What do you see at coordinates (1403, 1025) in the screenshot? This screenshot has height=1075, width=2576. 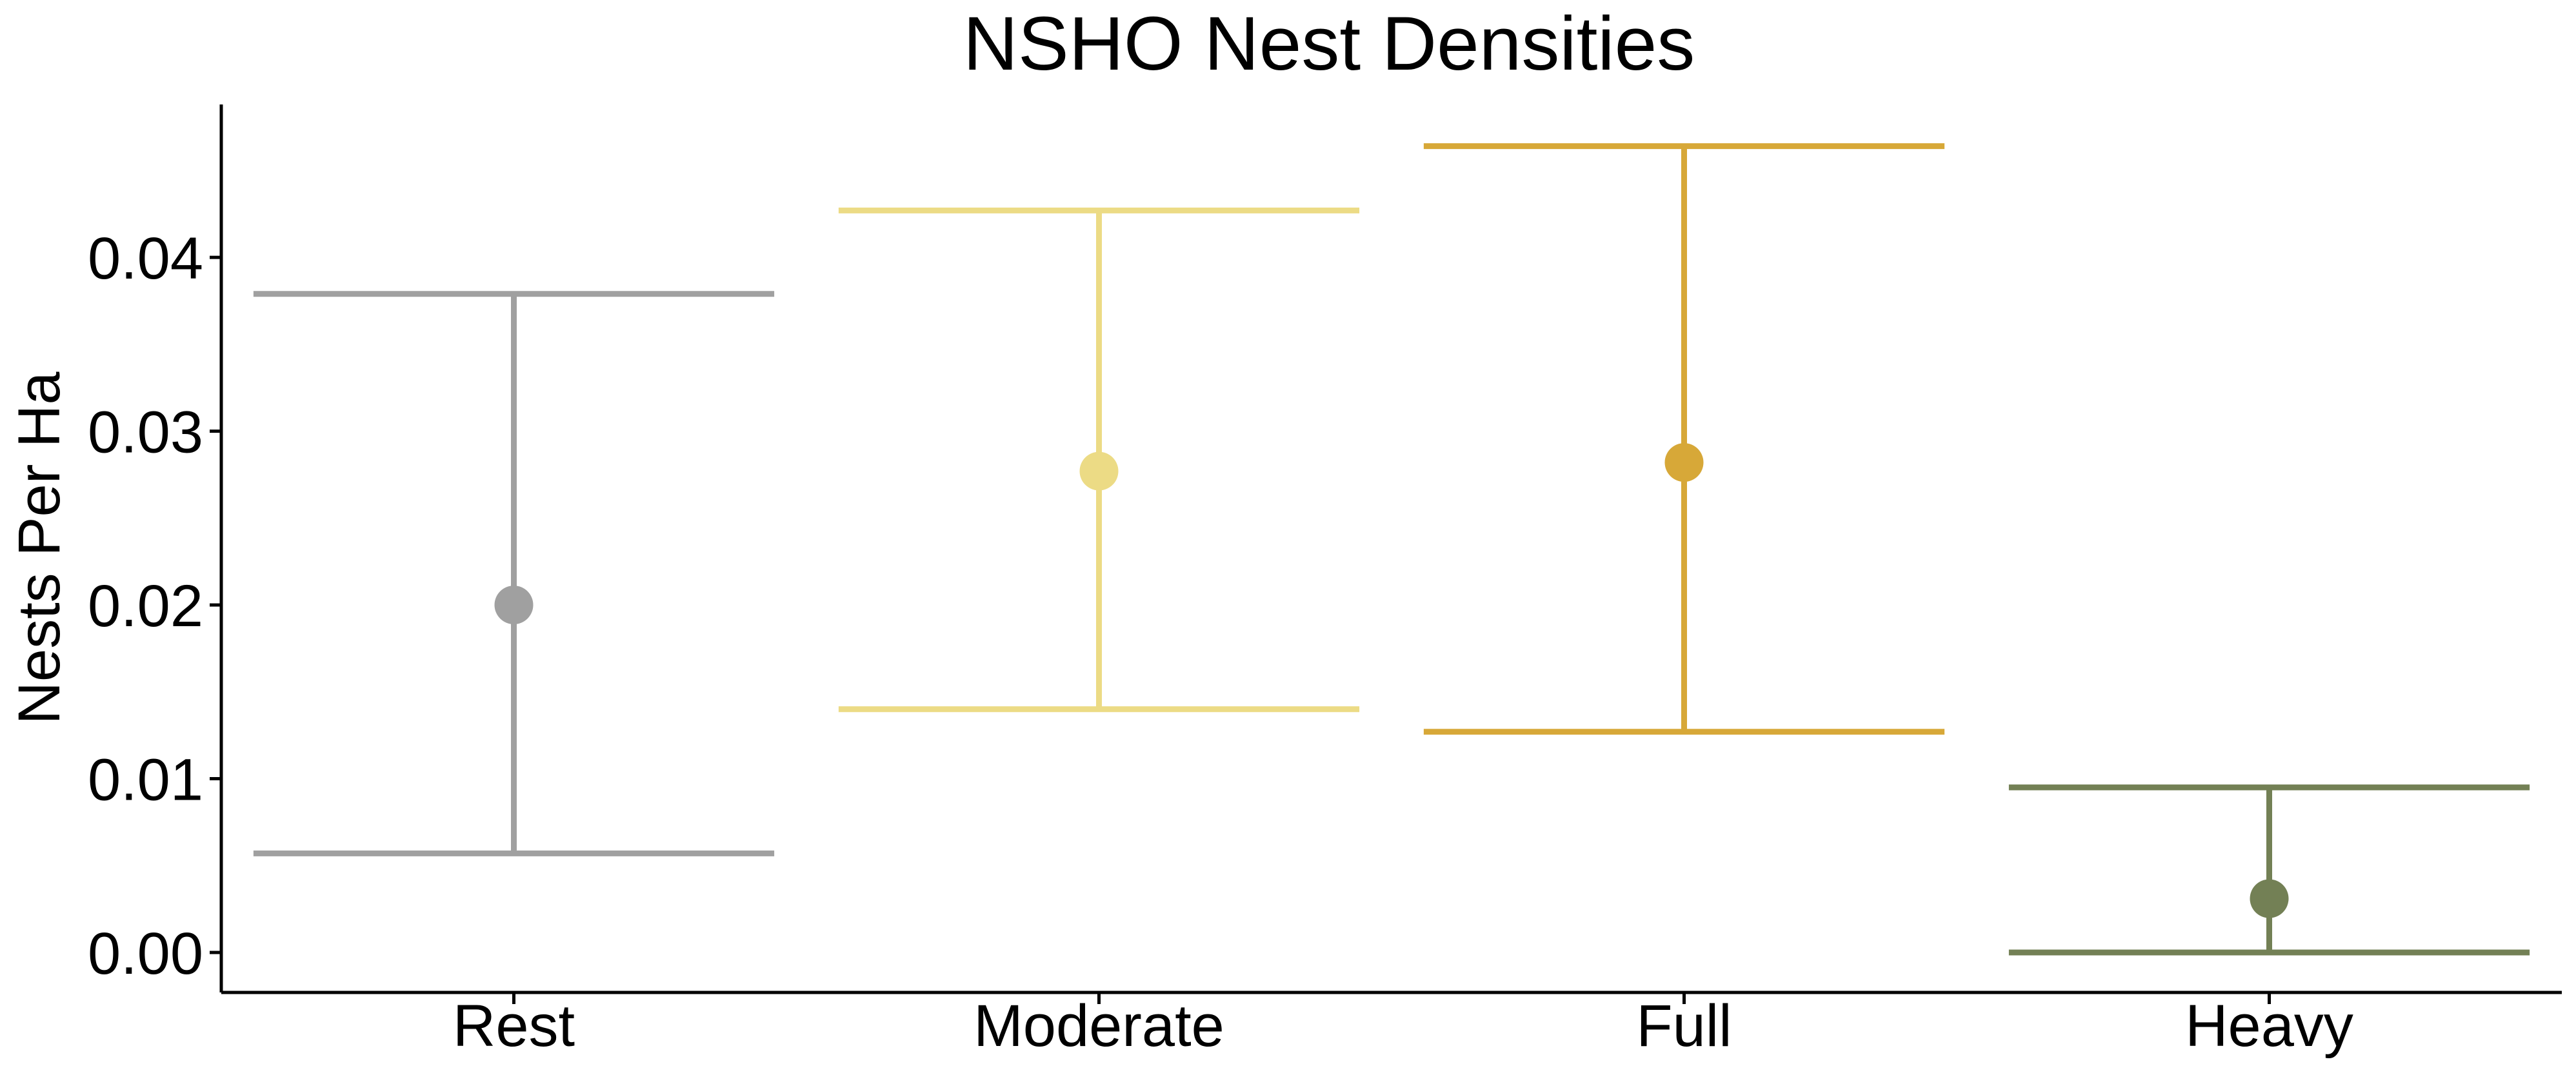 I see `x-ticks: Rest Moderate Full Heavy` at bounding box center [1403, 1025].